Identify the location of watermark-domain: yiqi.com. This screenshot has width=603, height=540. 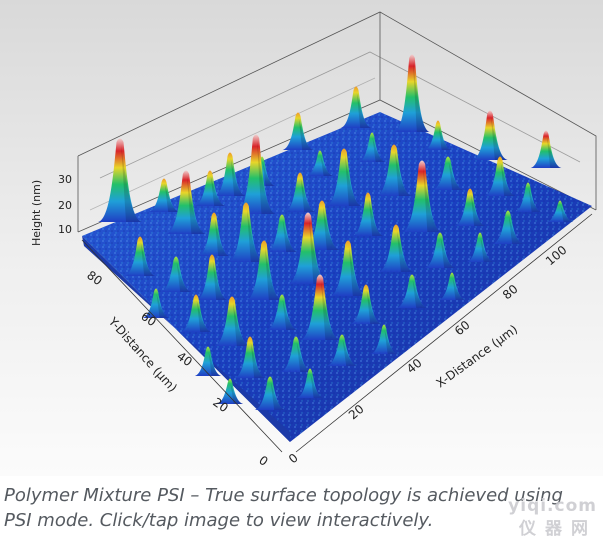
(552, 506).